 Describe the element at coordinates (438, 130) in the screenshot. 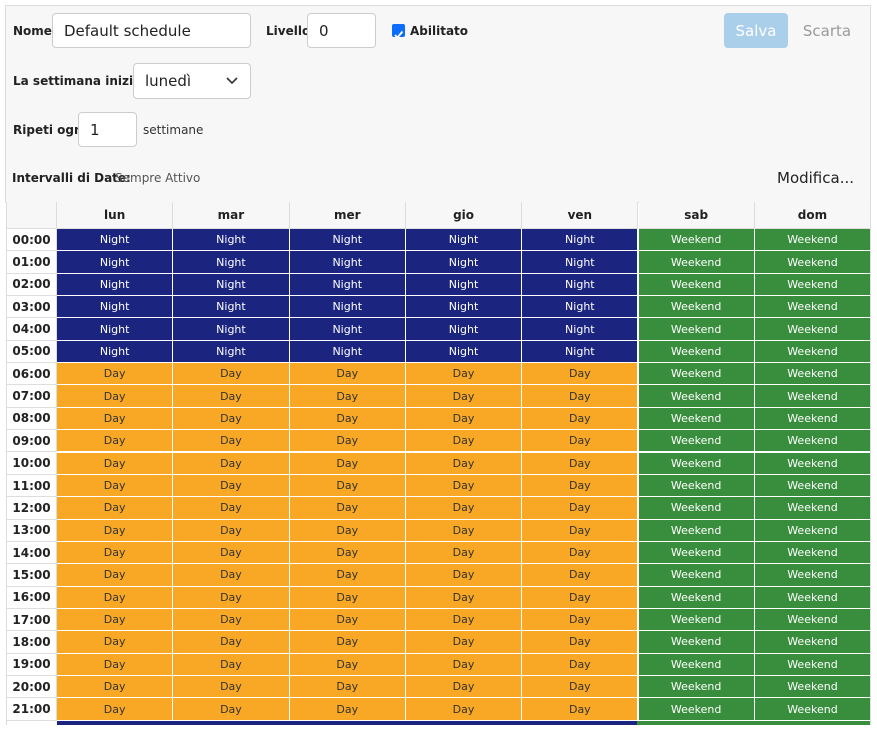

I see `repeat-bar` at that location.